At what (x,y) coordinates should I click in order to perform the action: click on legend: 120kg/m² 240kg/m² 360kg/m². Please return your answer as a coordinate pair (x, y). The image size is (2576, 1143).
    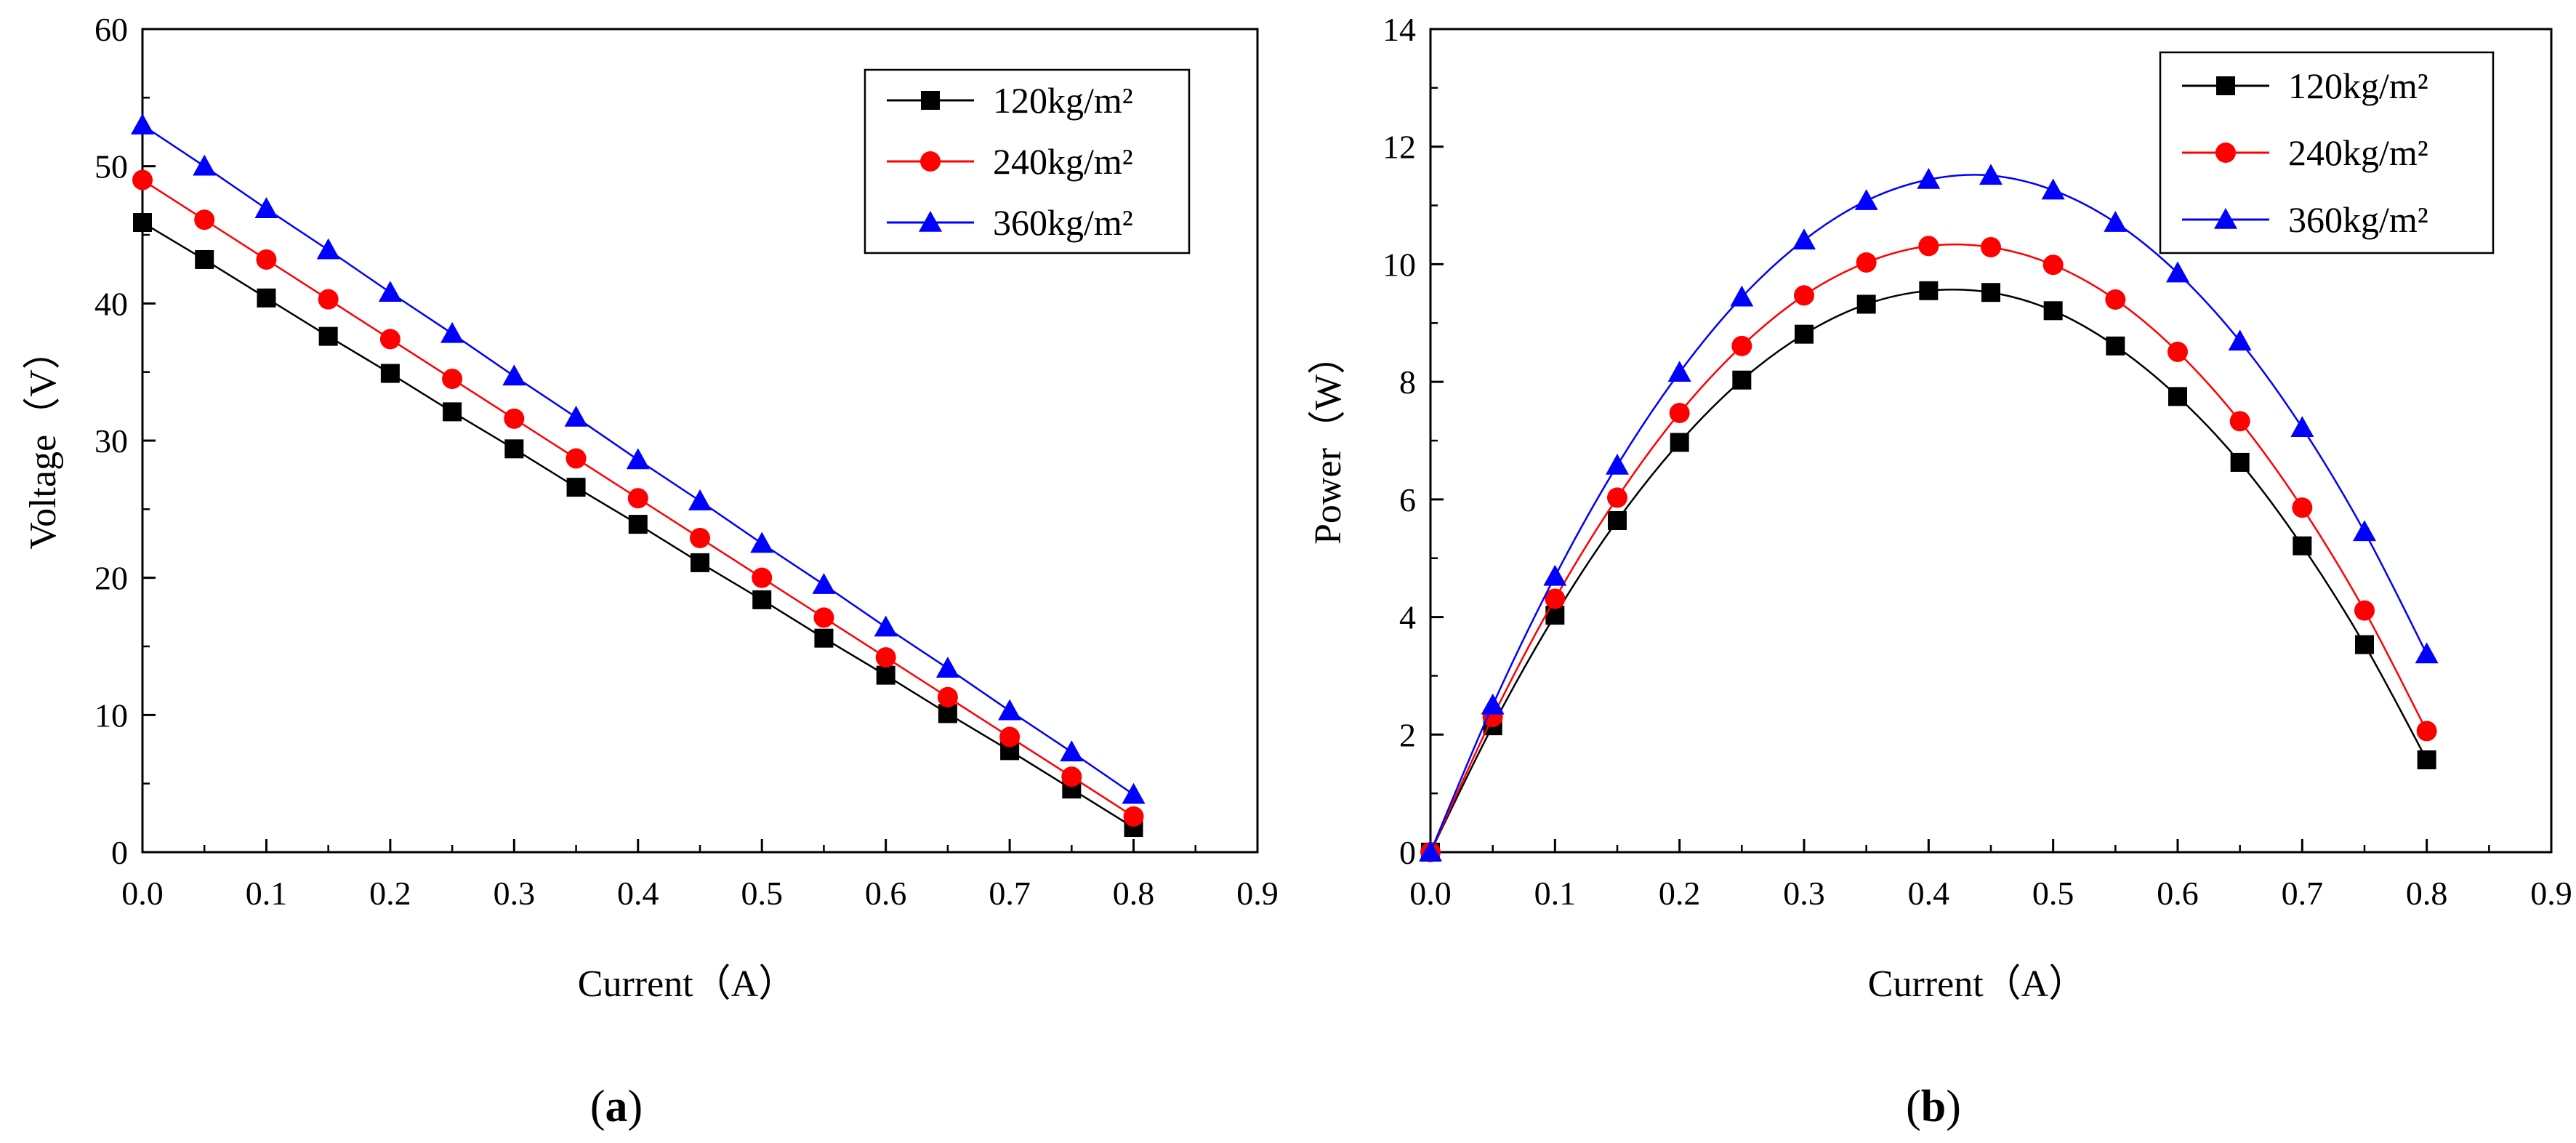
    Looking at the image, I should click on (2327, 152).